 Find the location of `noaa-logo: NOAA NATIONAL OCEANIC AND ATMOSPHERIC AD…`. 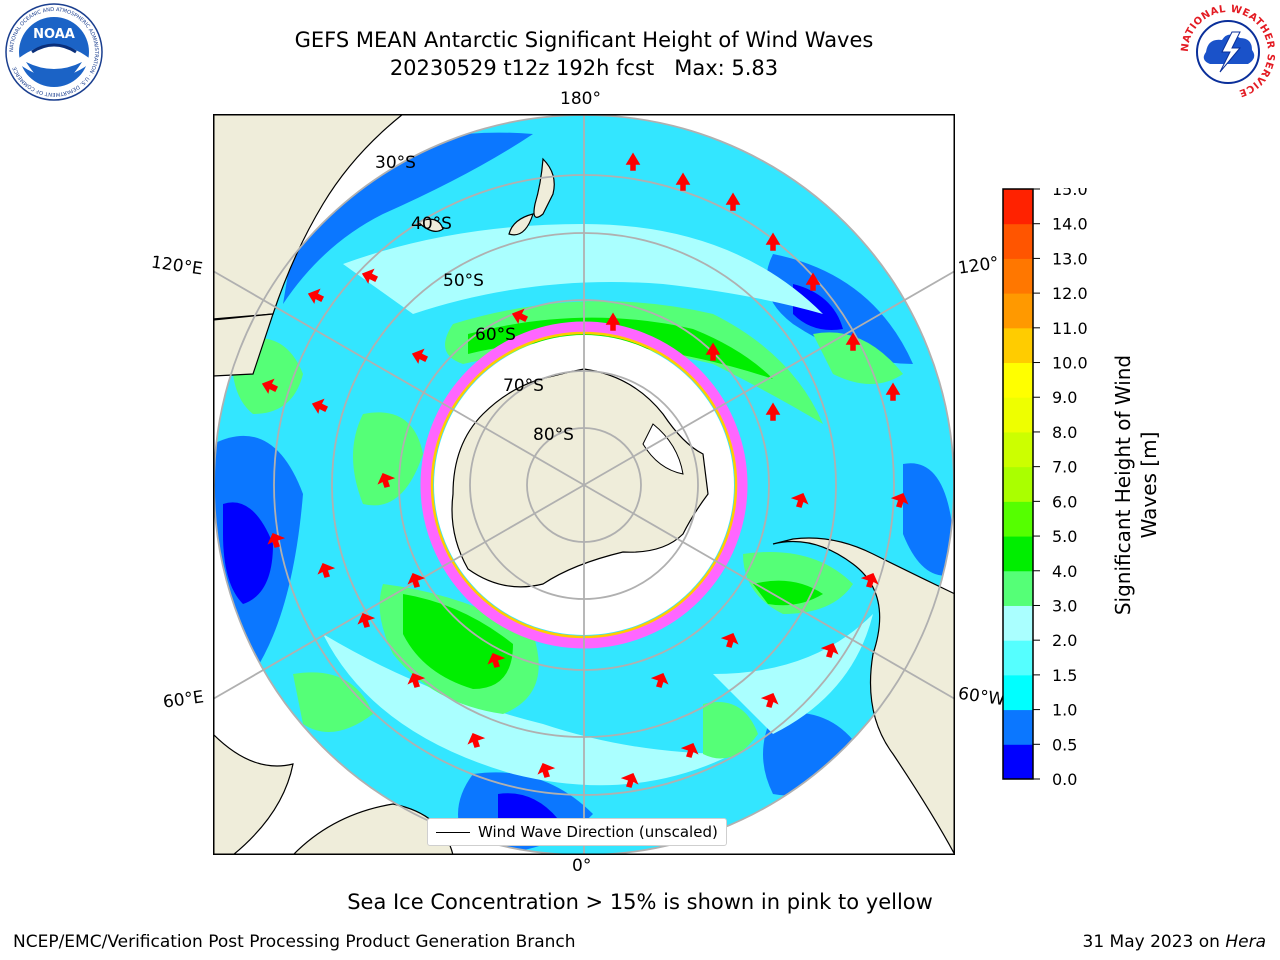

noaa-logo: NOAA NATIONAL OCEANIC AND ATMOSPHERIC AD… is located at coordinates (54, 52).